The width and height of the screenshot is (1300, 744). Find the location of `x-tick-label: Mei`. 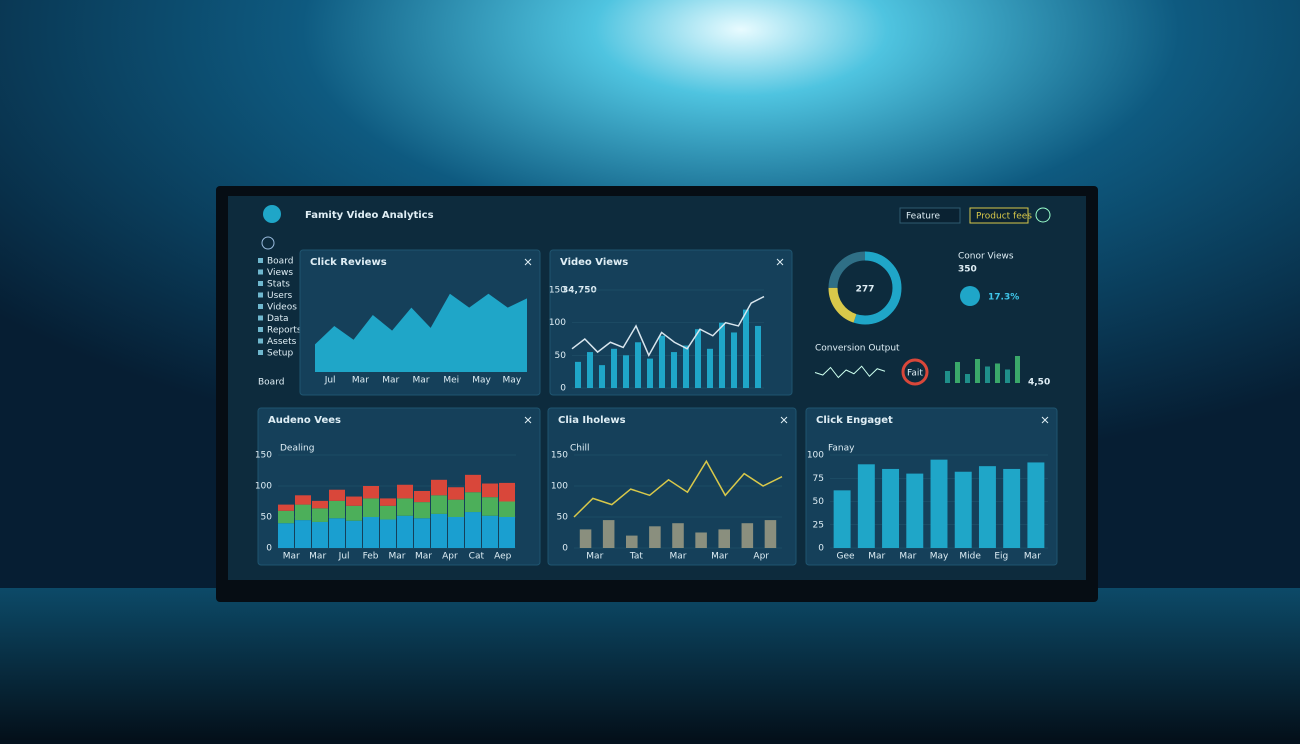

x-tick-label: Mei is located at coordinates (451, 381).